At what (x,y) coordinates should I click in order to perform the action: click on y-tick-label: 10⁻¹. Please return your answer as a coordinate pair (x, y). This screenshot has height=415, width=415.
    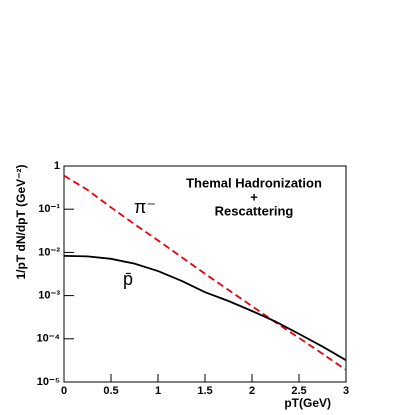
    Looking at the image, I should click on (49, 209).